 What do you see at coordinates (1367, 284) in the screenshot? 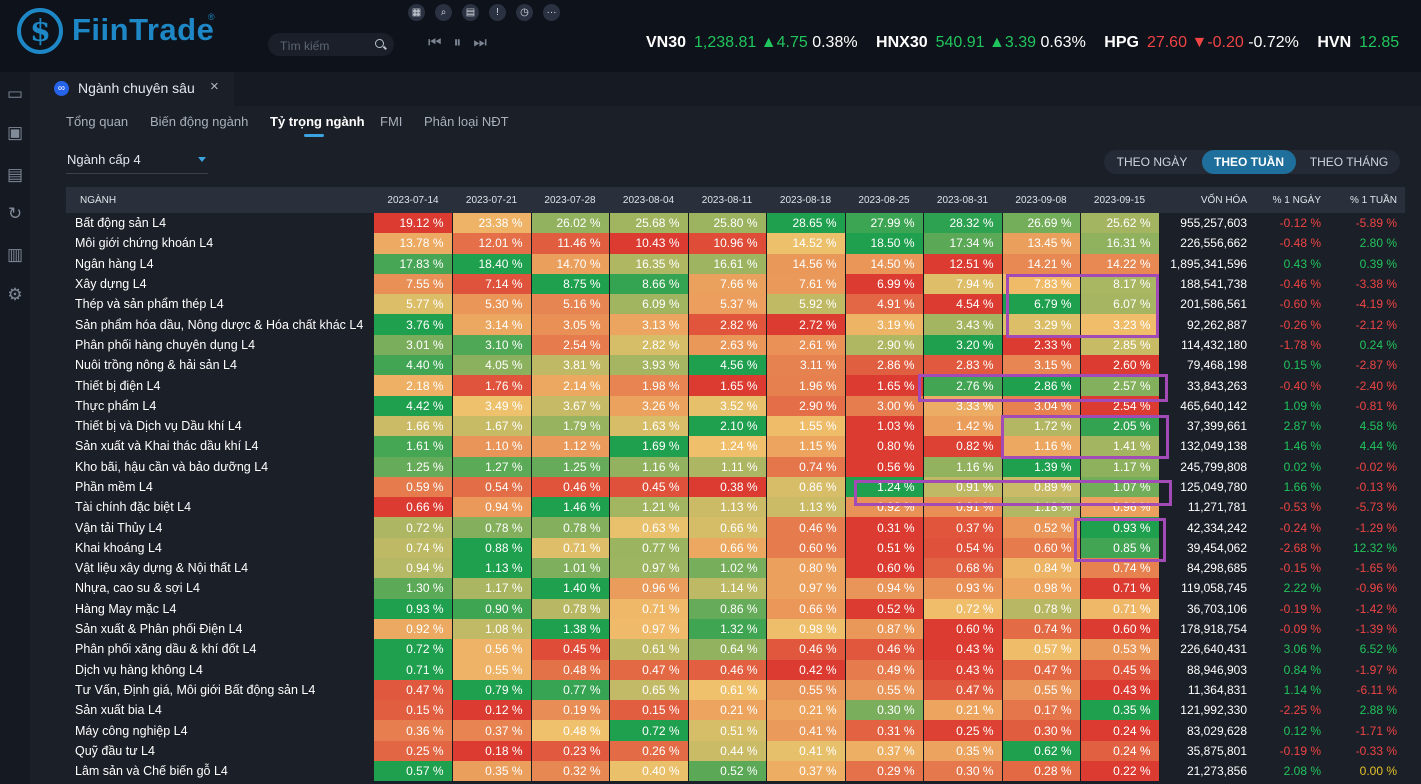
I see `change-1w-cell: -3.38 %` at bounding box center [1367, 284].